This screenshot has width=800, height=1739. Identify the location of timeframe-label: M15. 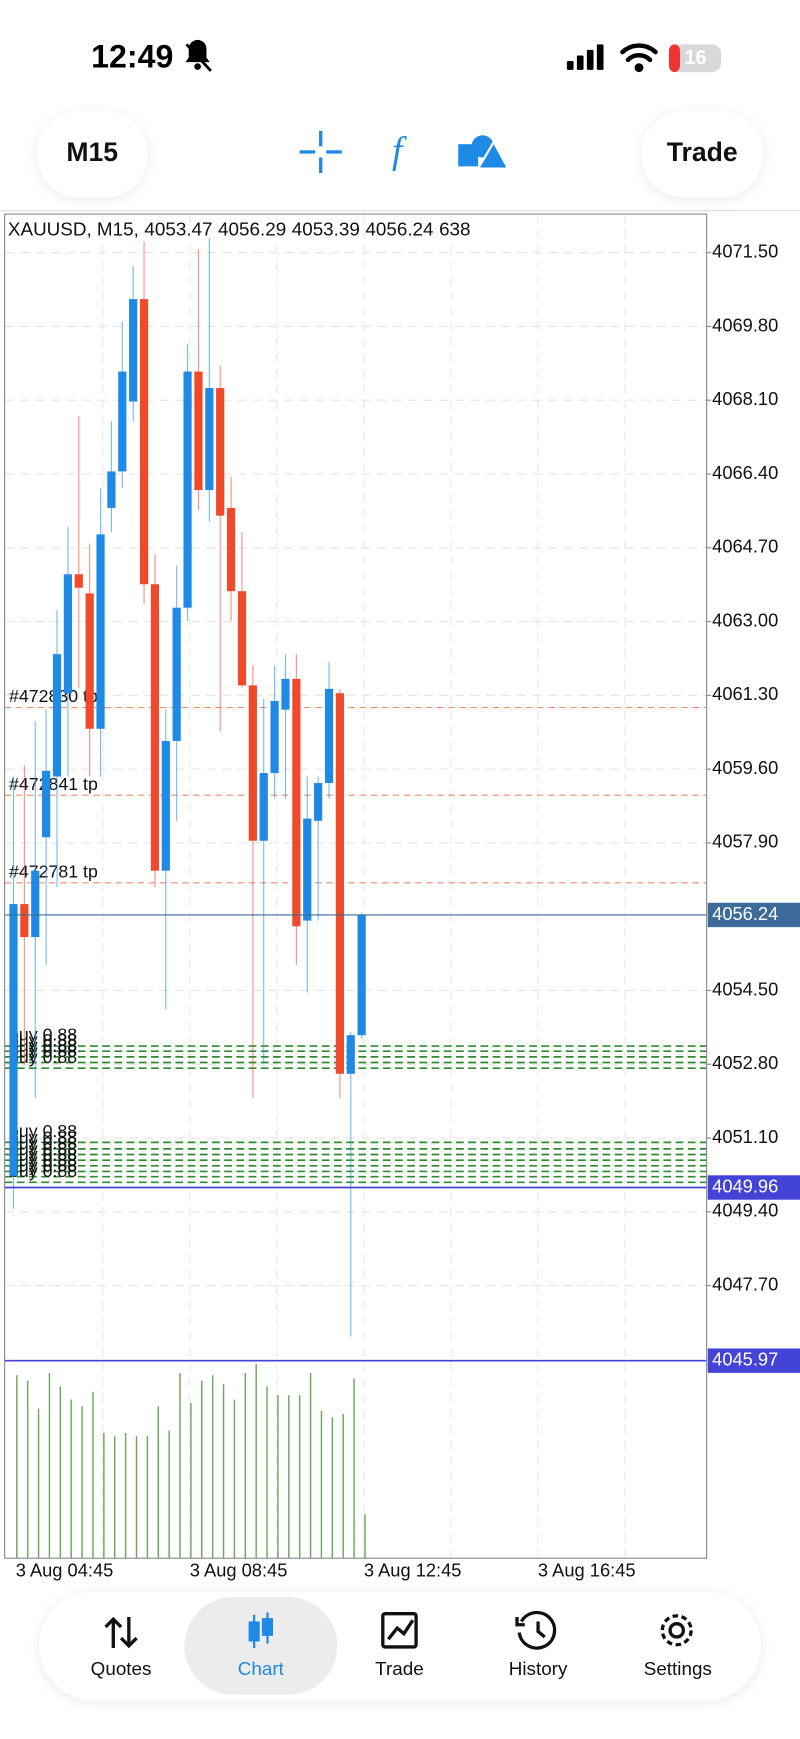
(92, 152).